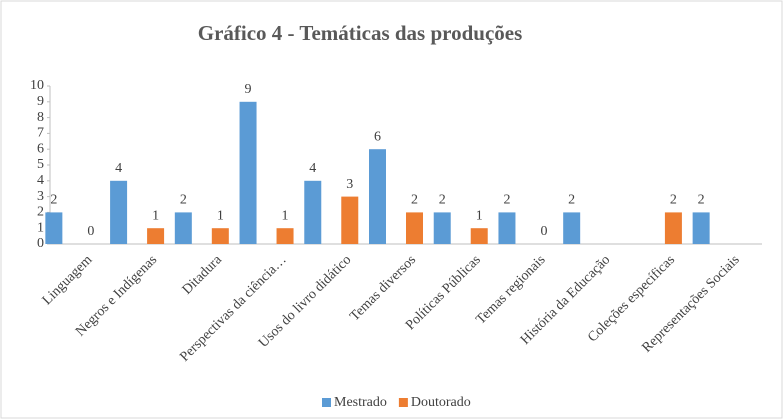  What do you see at coordinates (37, 85) in the screenshot?
I see `y-tick-label: 10` at bounding box center [37, 85].